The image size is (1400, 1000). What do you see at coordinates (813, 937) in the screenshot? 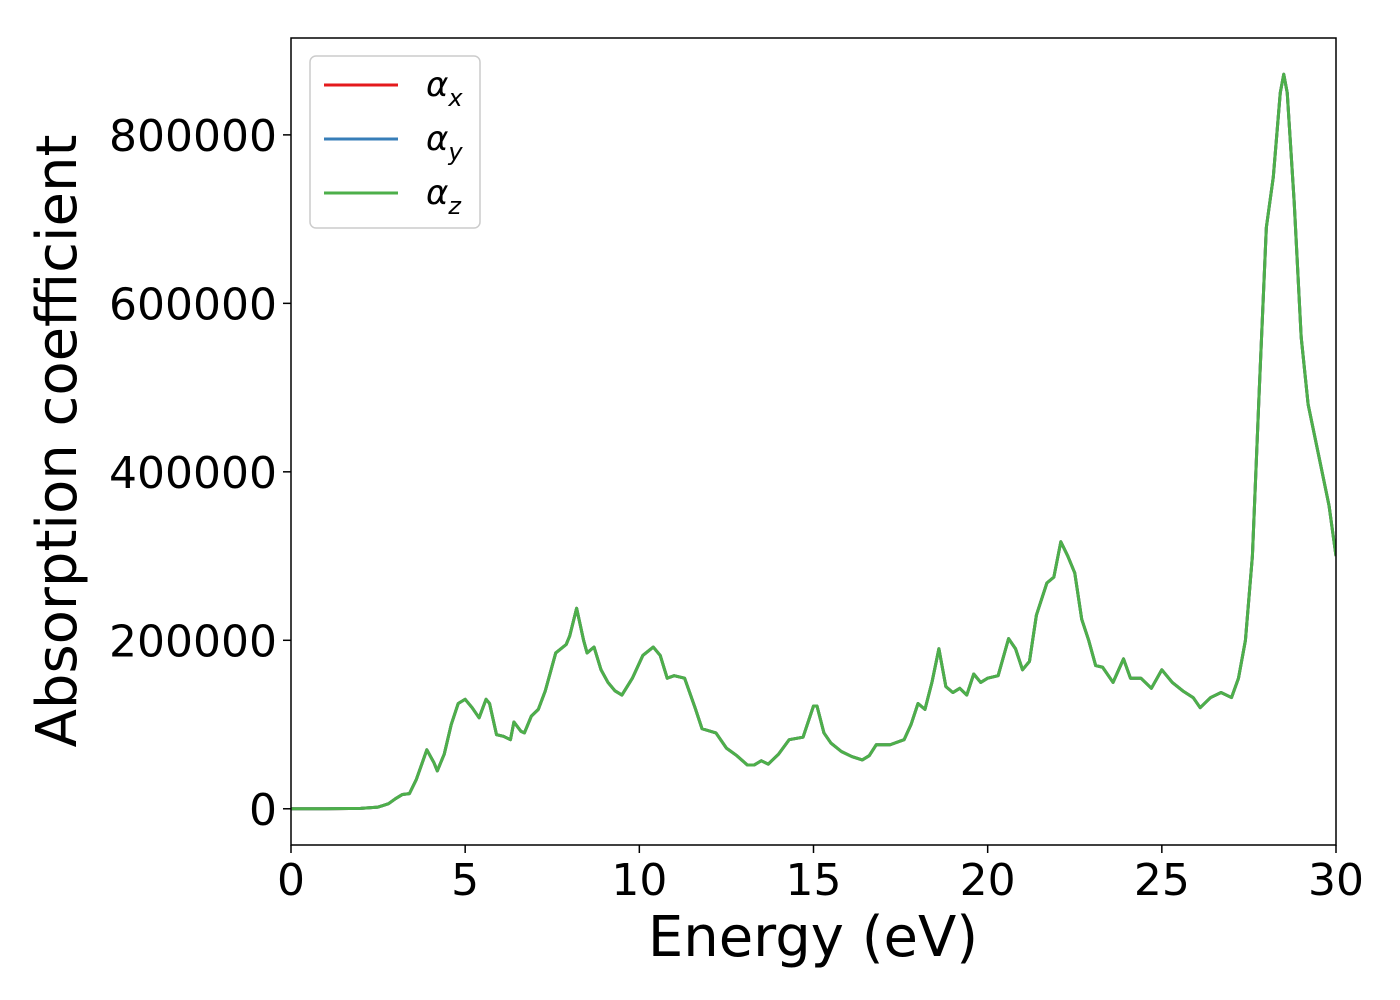
I see `x-axis-label: Energy (eV)` at bounding box center [813, 937].